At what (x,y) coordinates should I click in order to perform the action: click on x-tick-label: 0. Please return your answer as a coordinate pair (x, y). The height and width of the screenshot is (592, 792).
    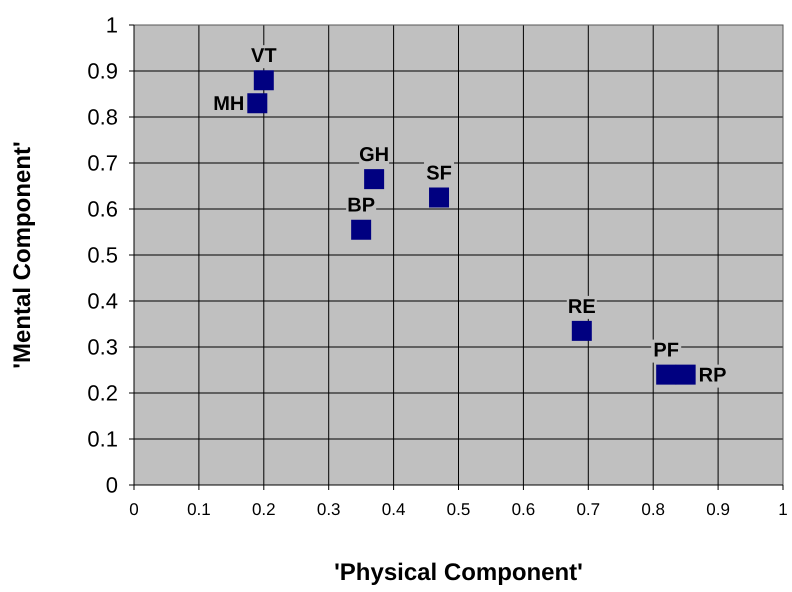
    Looking at the image, I should click on (134, 509).